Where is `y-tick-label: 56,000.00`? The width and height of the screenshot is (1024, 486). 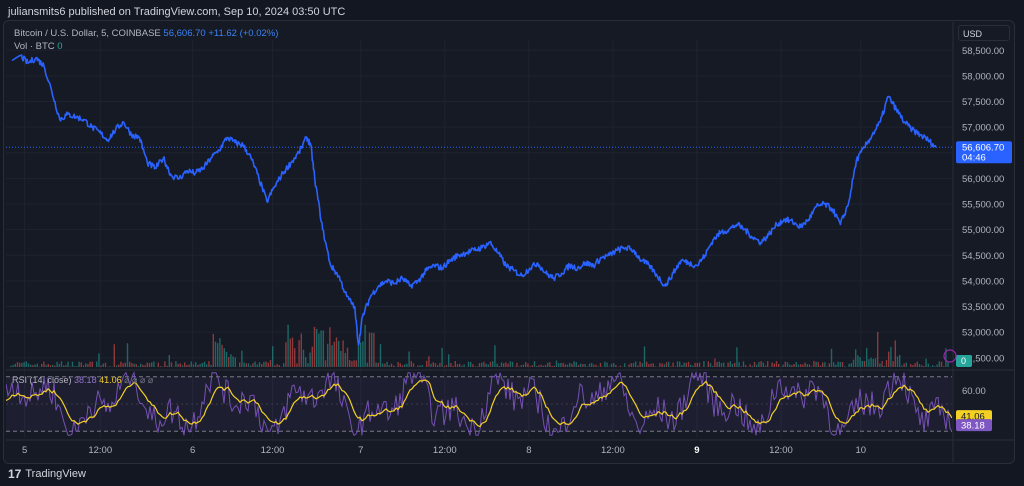
y-tick-label: 56,000.00 is located at coordinates (983, 179).